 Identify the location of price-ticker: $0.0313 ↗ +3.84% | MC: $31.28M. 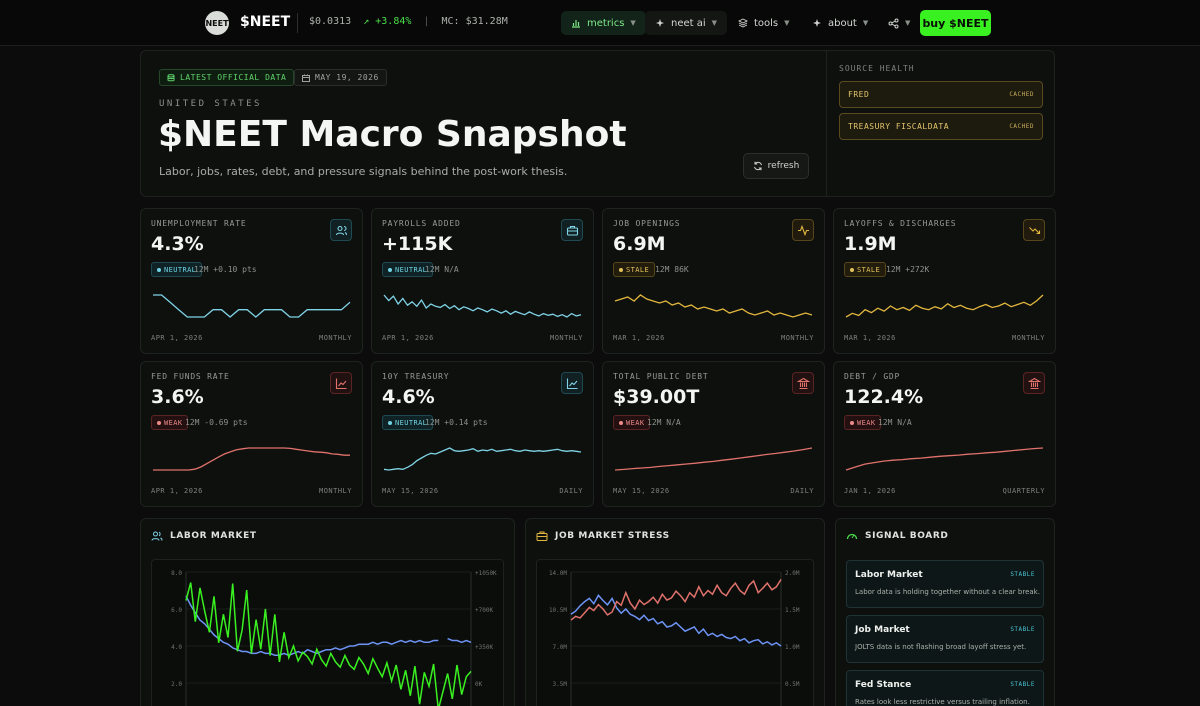
(408, 21).